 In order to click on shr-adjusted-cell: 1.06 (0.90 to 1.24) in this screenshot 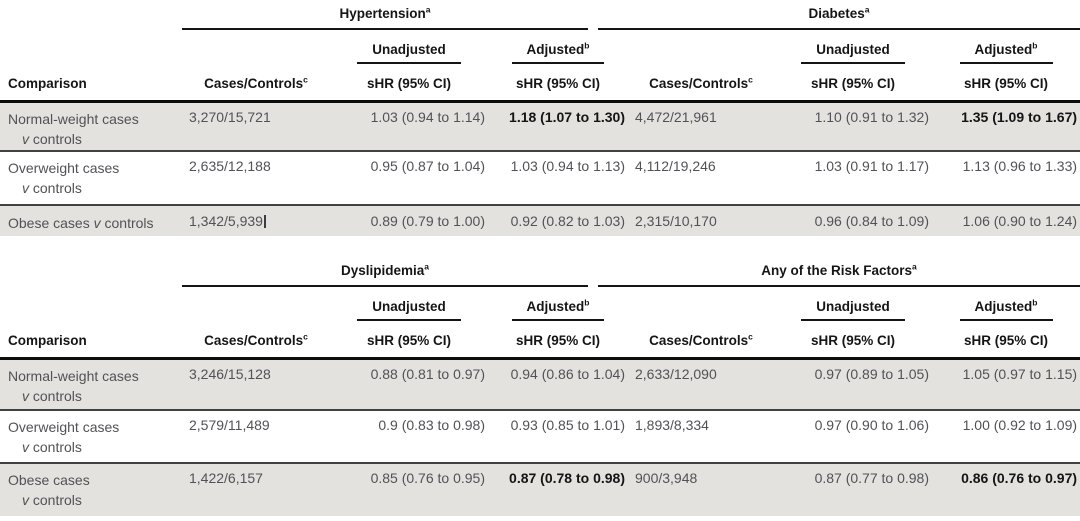, I will do `click(1006, 220)`.